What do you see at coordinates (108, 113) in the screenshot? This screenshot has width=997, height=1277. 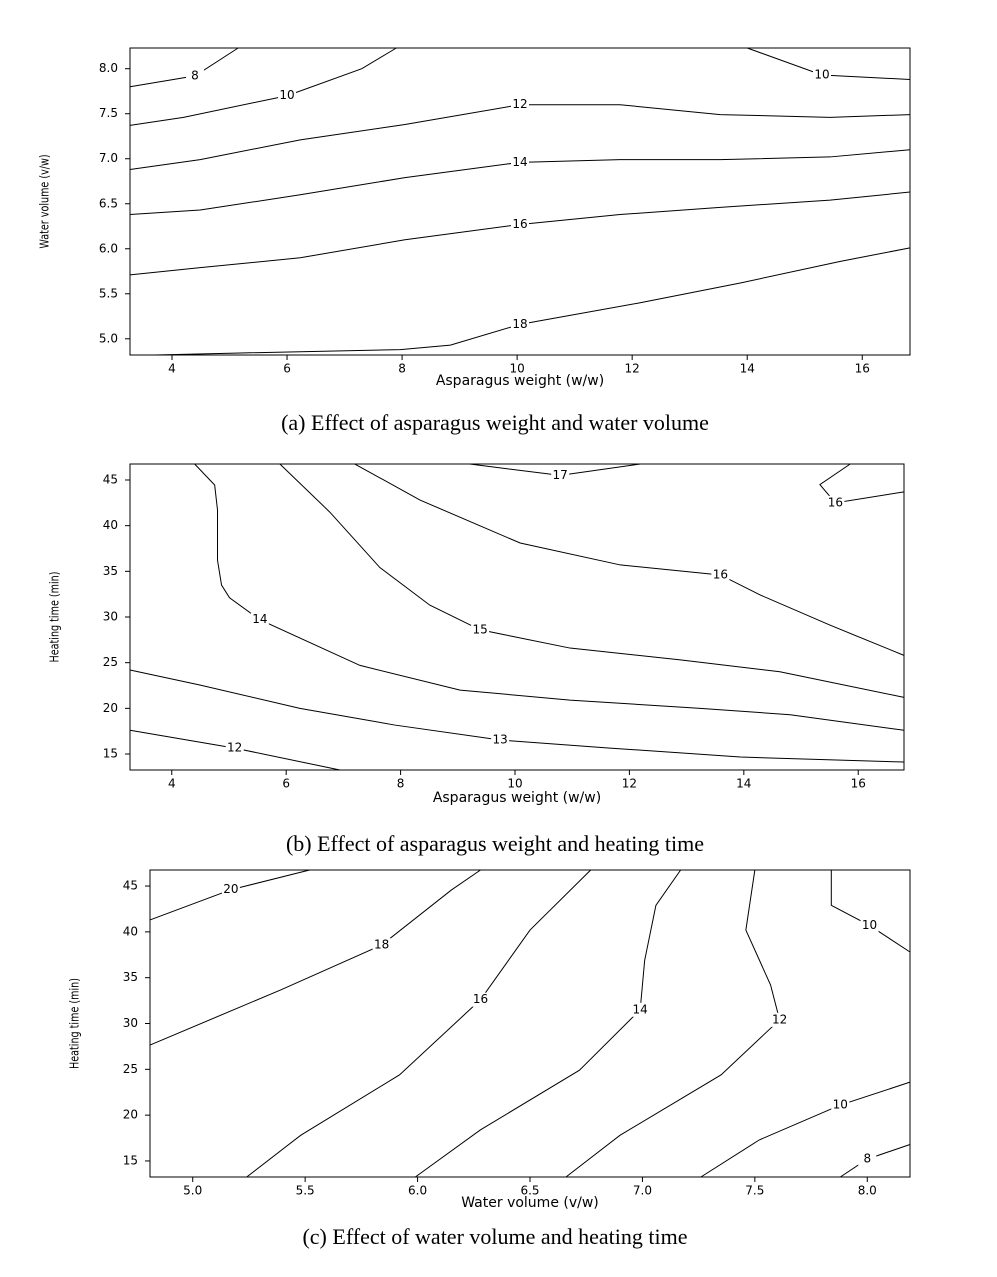 I see `y-tick-label: 7.5` at bounding box center [108, 113].